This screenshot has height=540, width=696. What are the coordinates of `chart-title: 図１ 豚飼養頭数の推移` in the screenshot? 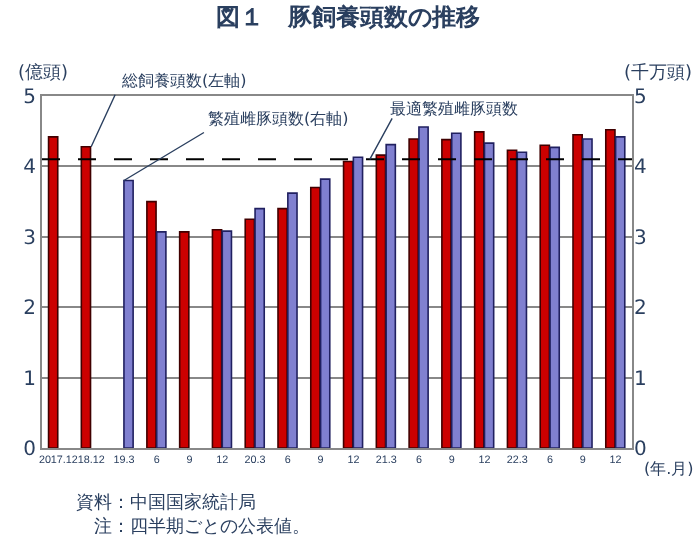 It's located at (348, 16).